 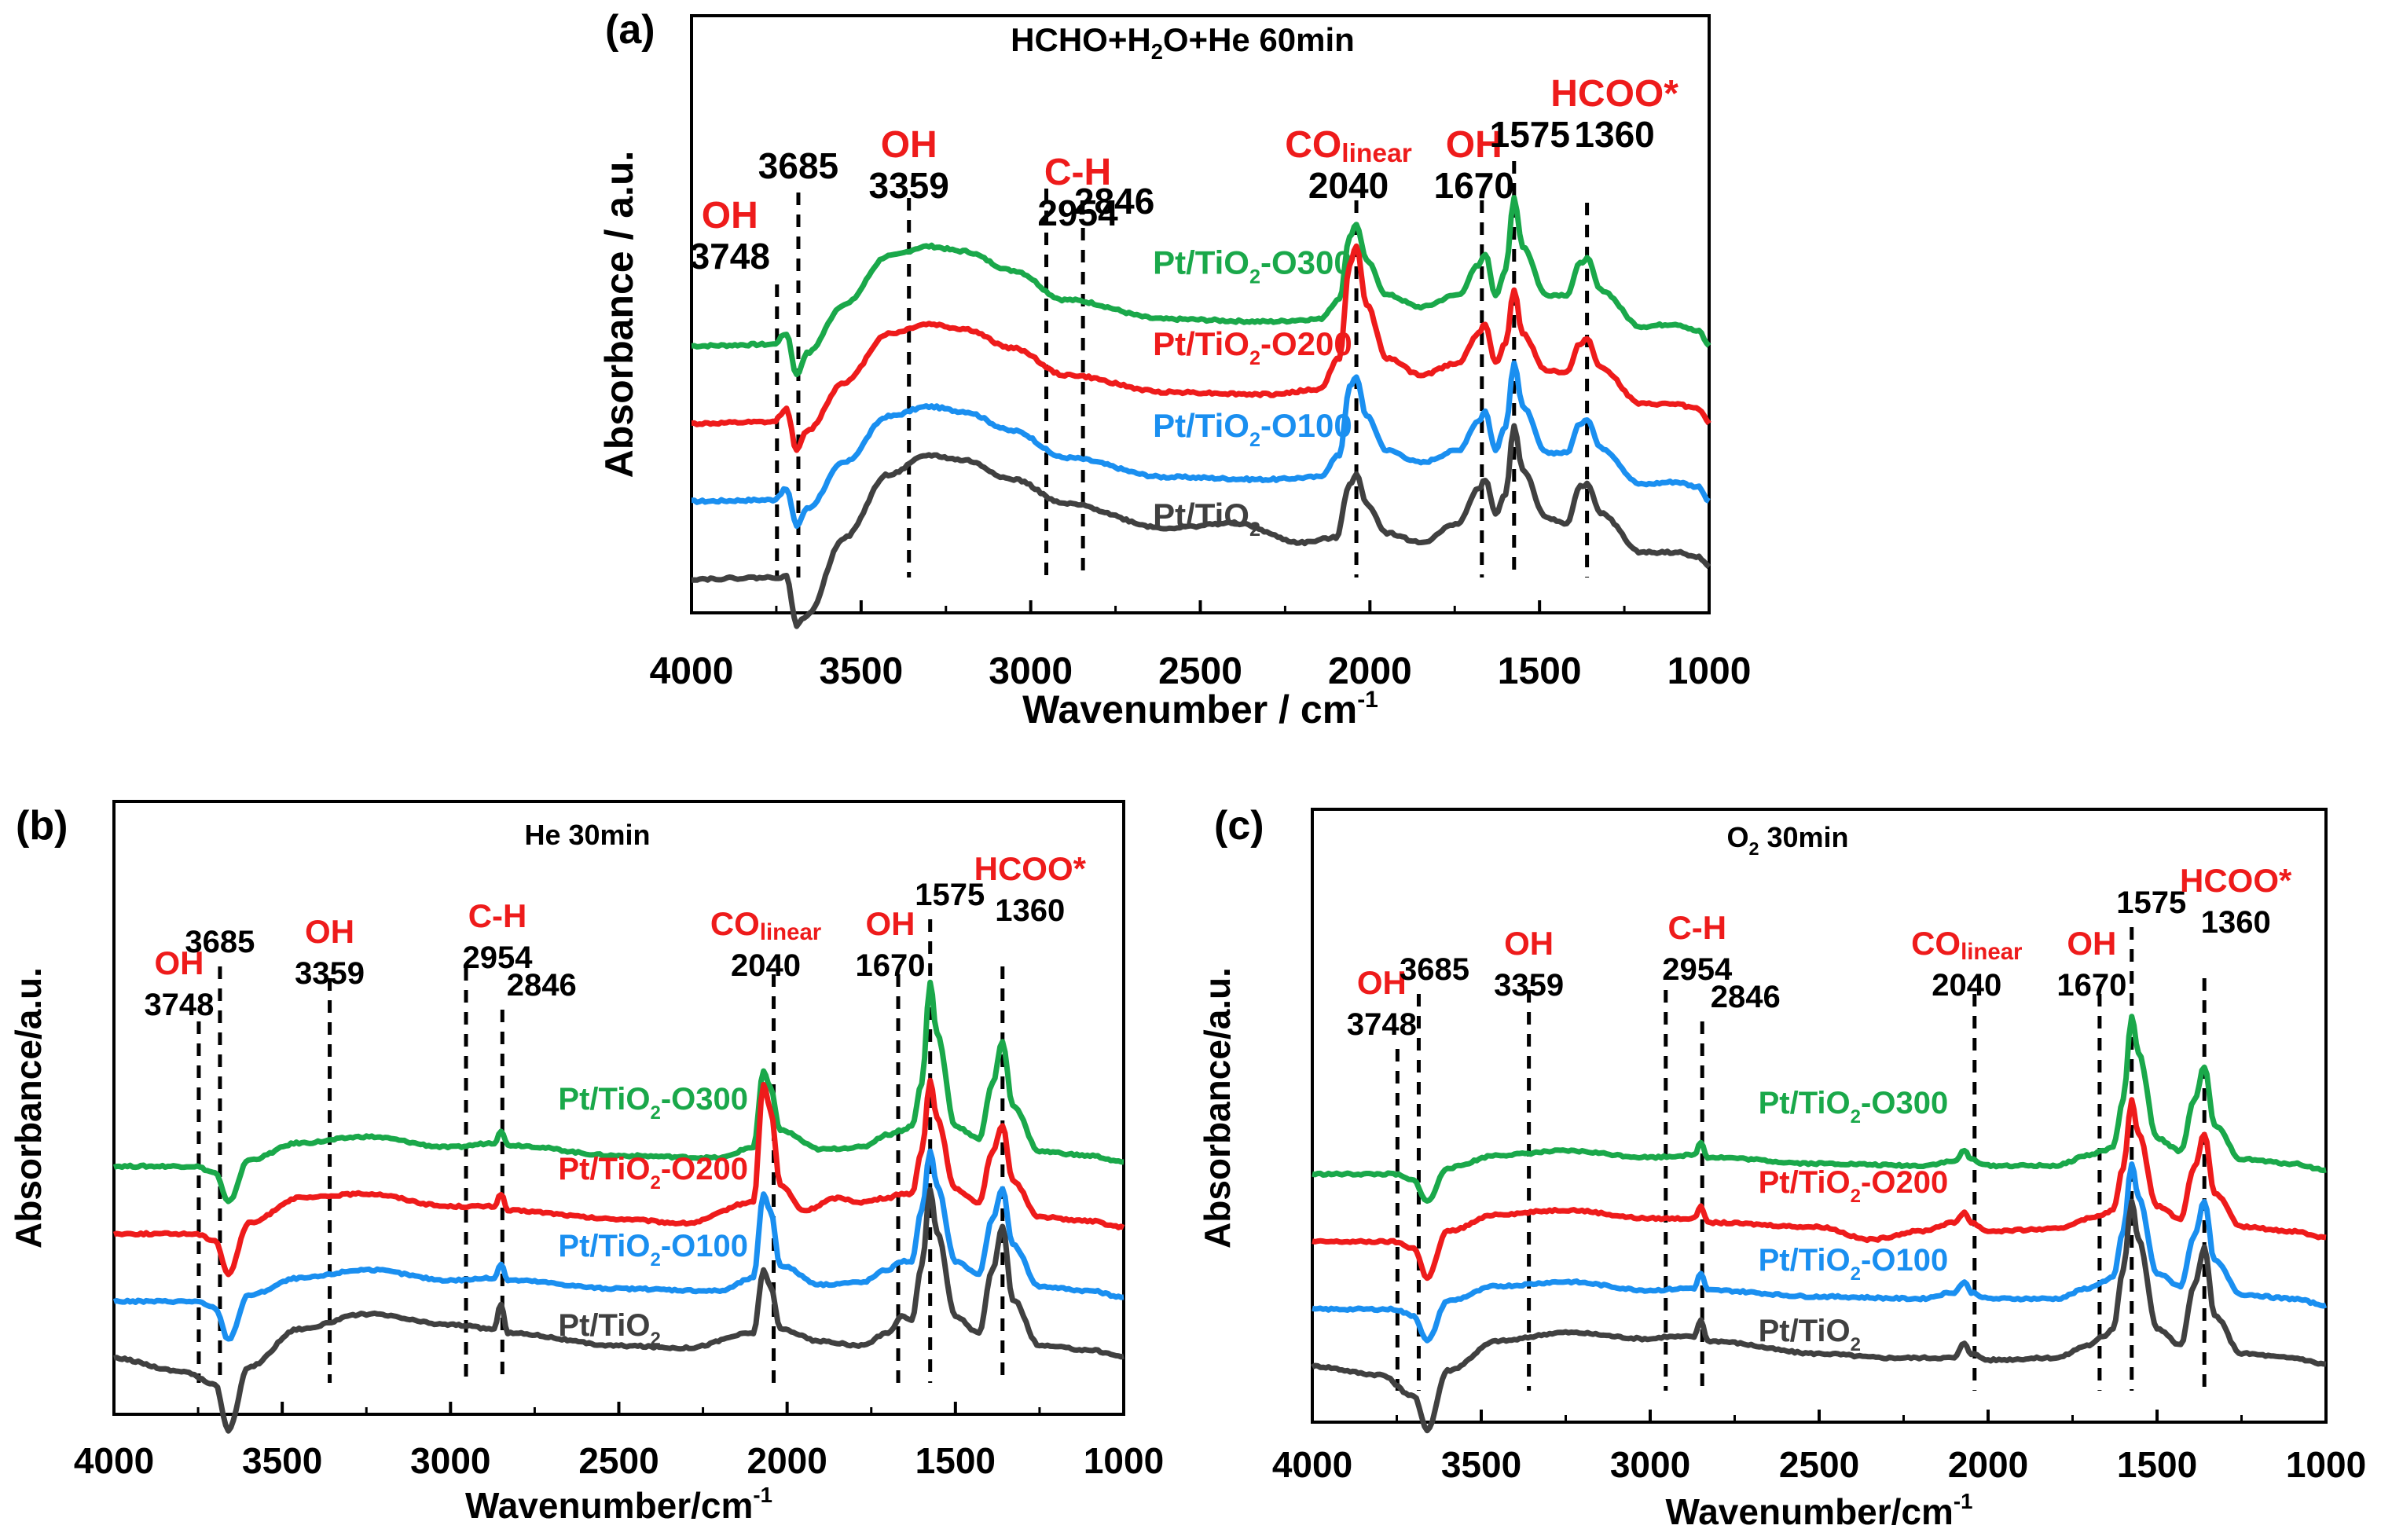 What do you see at coordinates (587, 835) in the screenshot?
I see `panel-title: He 30min` at bounding box center [587, 835].